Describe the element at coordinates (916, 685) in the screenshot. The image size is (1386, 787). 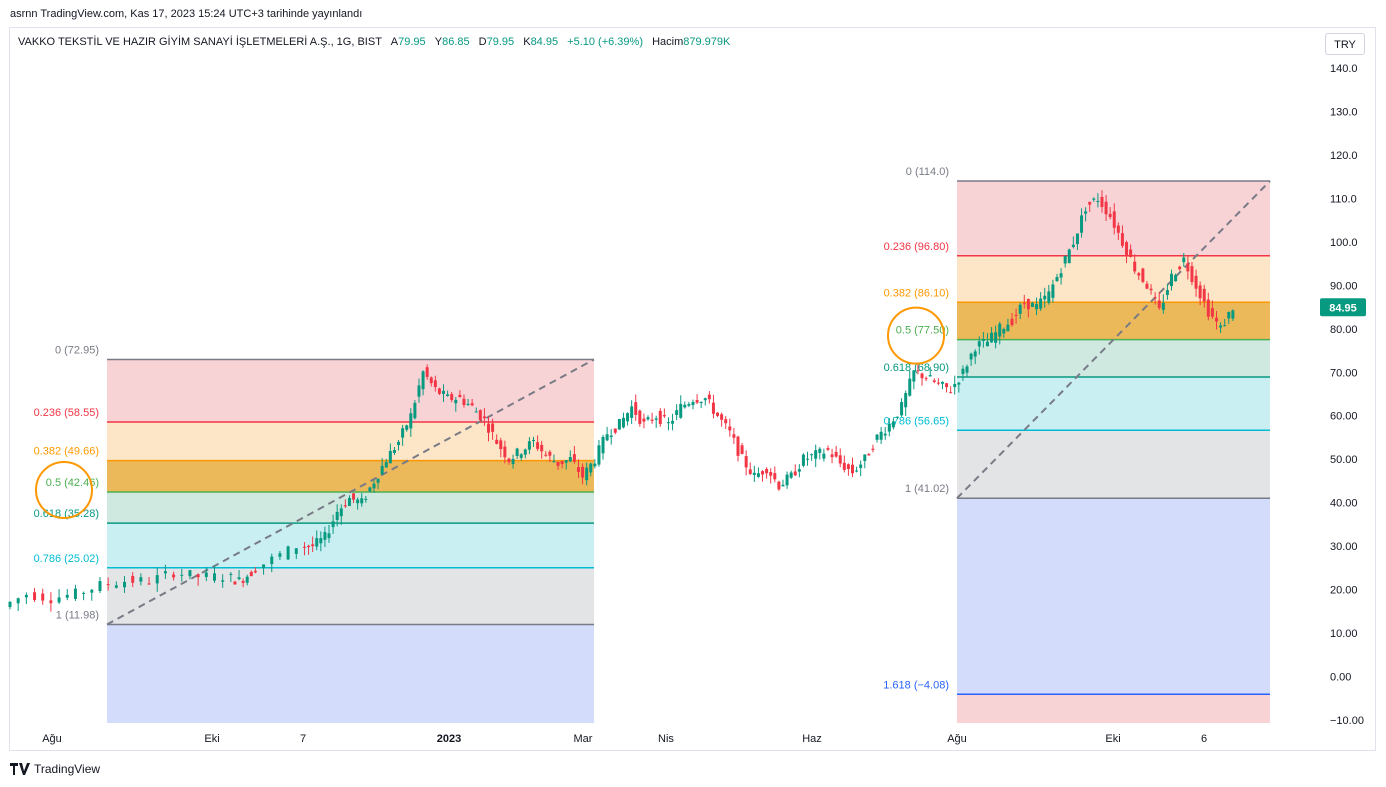
I see `fib-label-1-1.618: 1.618 (−4.08)` at that location.